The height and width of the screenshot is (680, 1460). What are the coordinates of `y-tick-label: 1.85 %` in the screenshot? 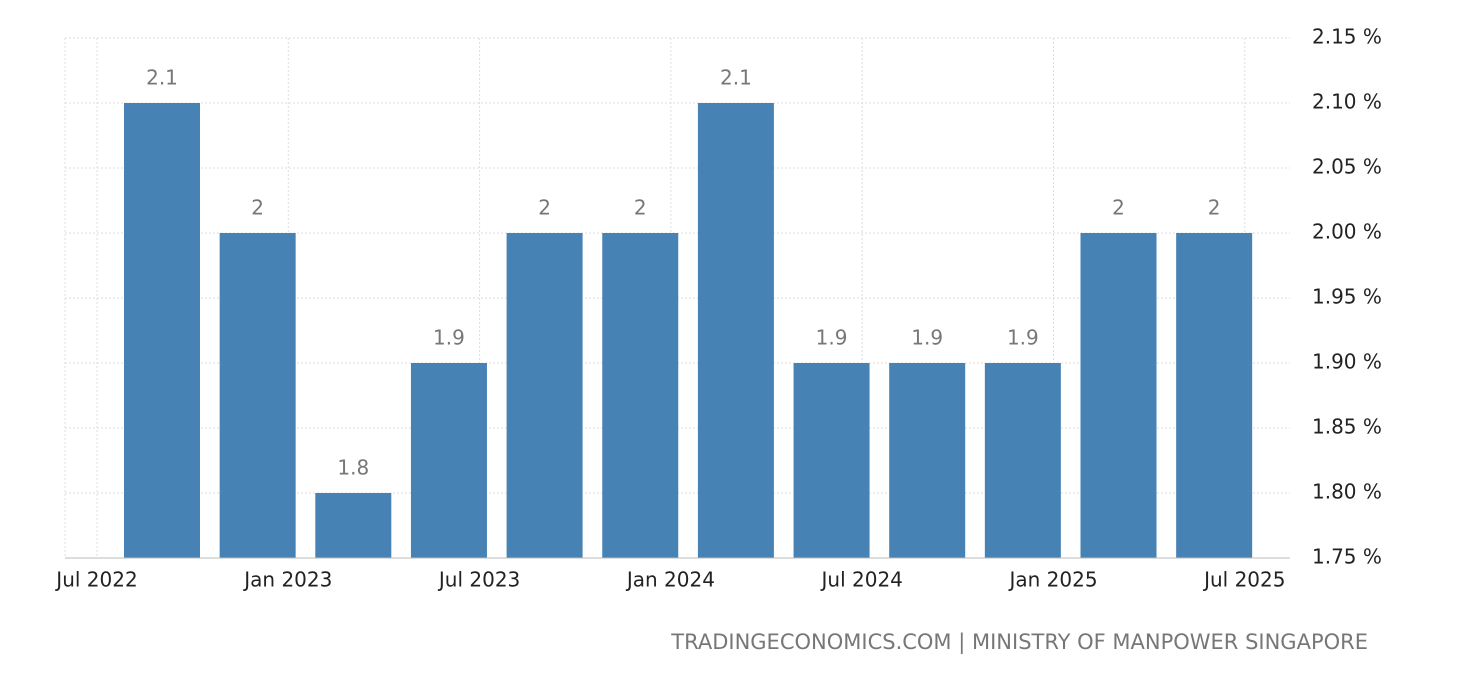 It's located at (1347, 427).